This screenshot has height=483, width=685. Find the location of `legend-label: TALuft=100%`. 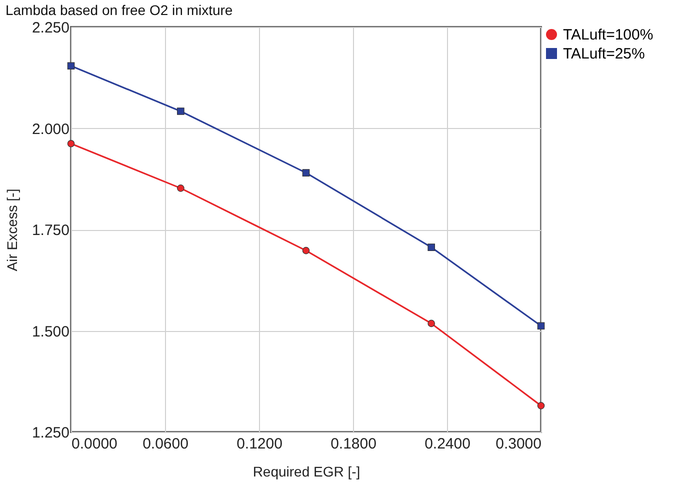

legend-label: TALuft=100% is located at coordinates (608, 35).